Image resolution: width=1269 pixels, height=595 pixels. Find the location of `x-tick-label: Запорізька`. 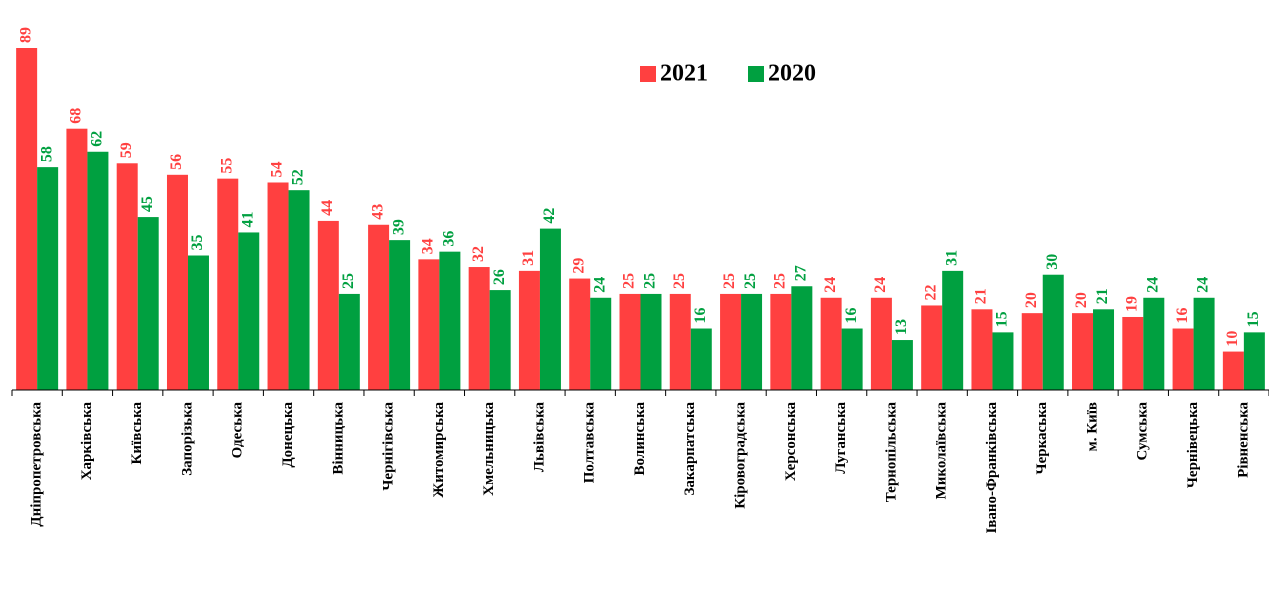

x-tick-label: Запорізька is located at coordinates (187, 439).